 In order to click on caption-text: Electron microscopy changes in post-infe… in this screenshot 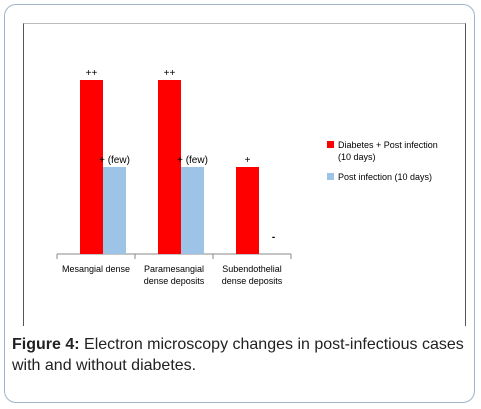, I will do `click(238, 355)`.